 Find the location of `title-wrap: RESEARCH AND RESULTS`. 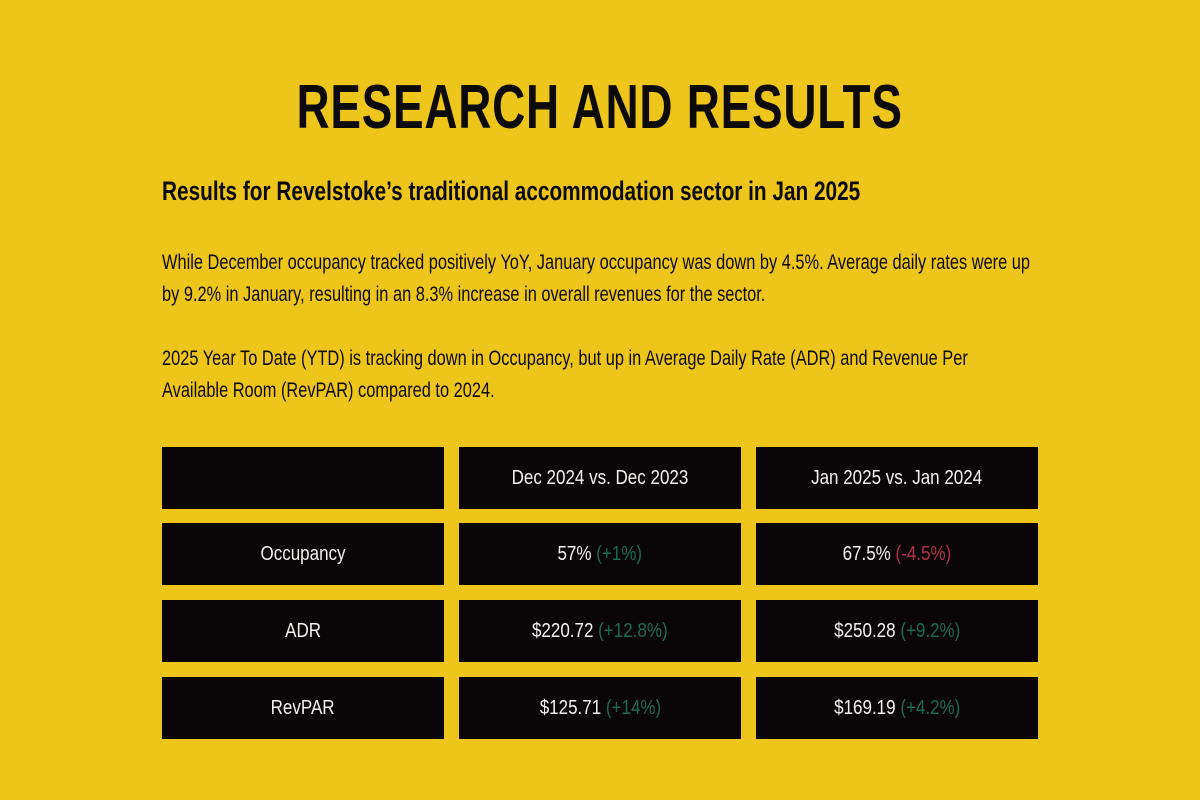

title-wrap: RESEARCH AND RESULTS is located at coordinates (600, 107).